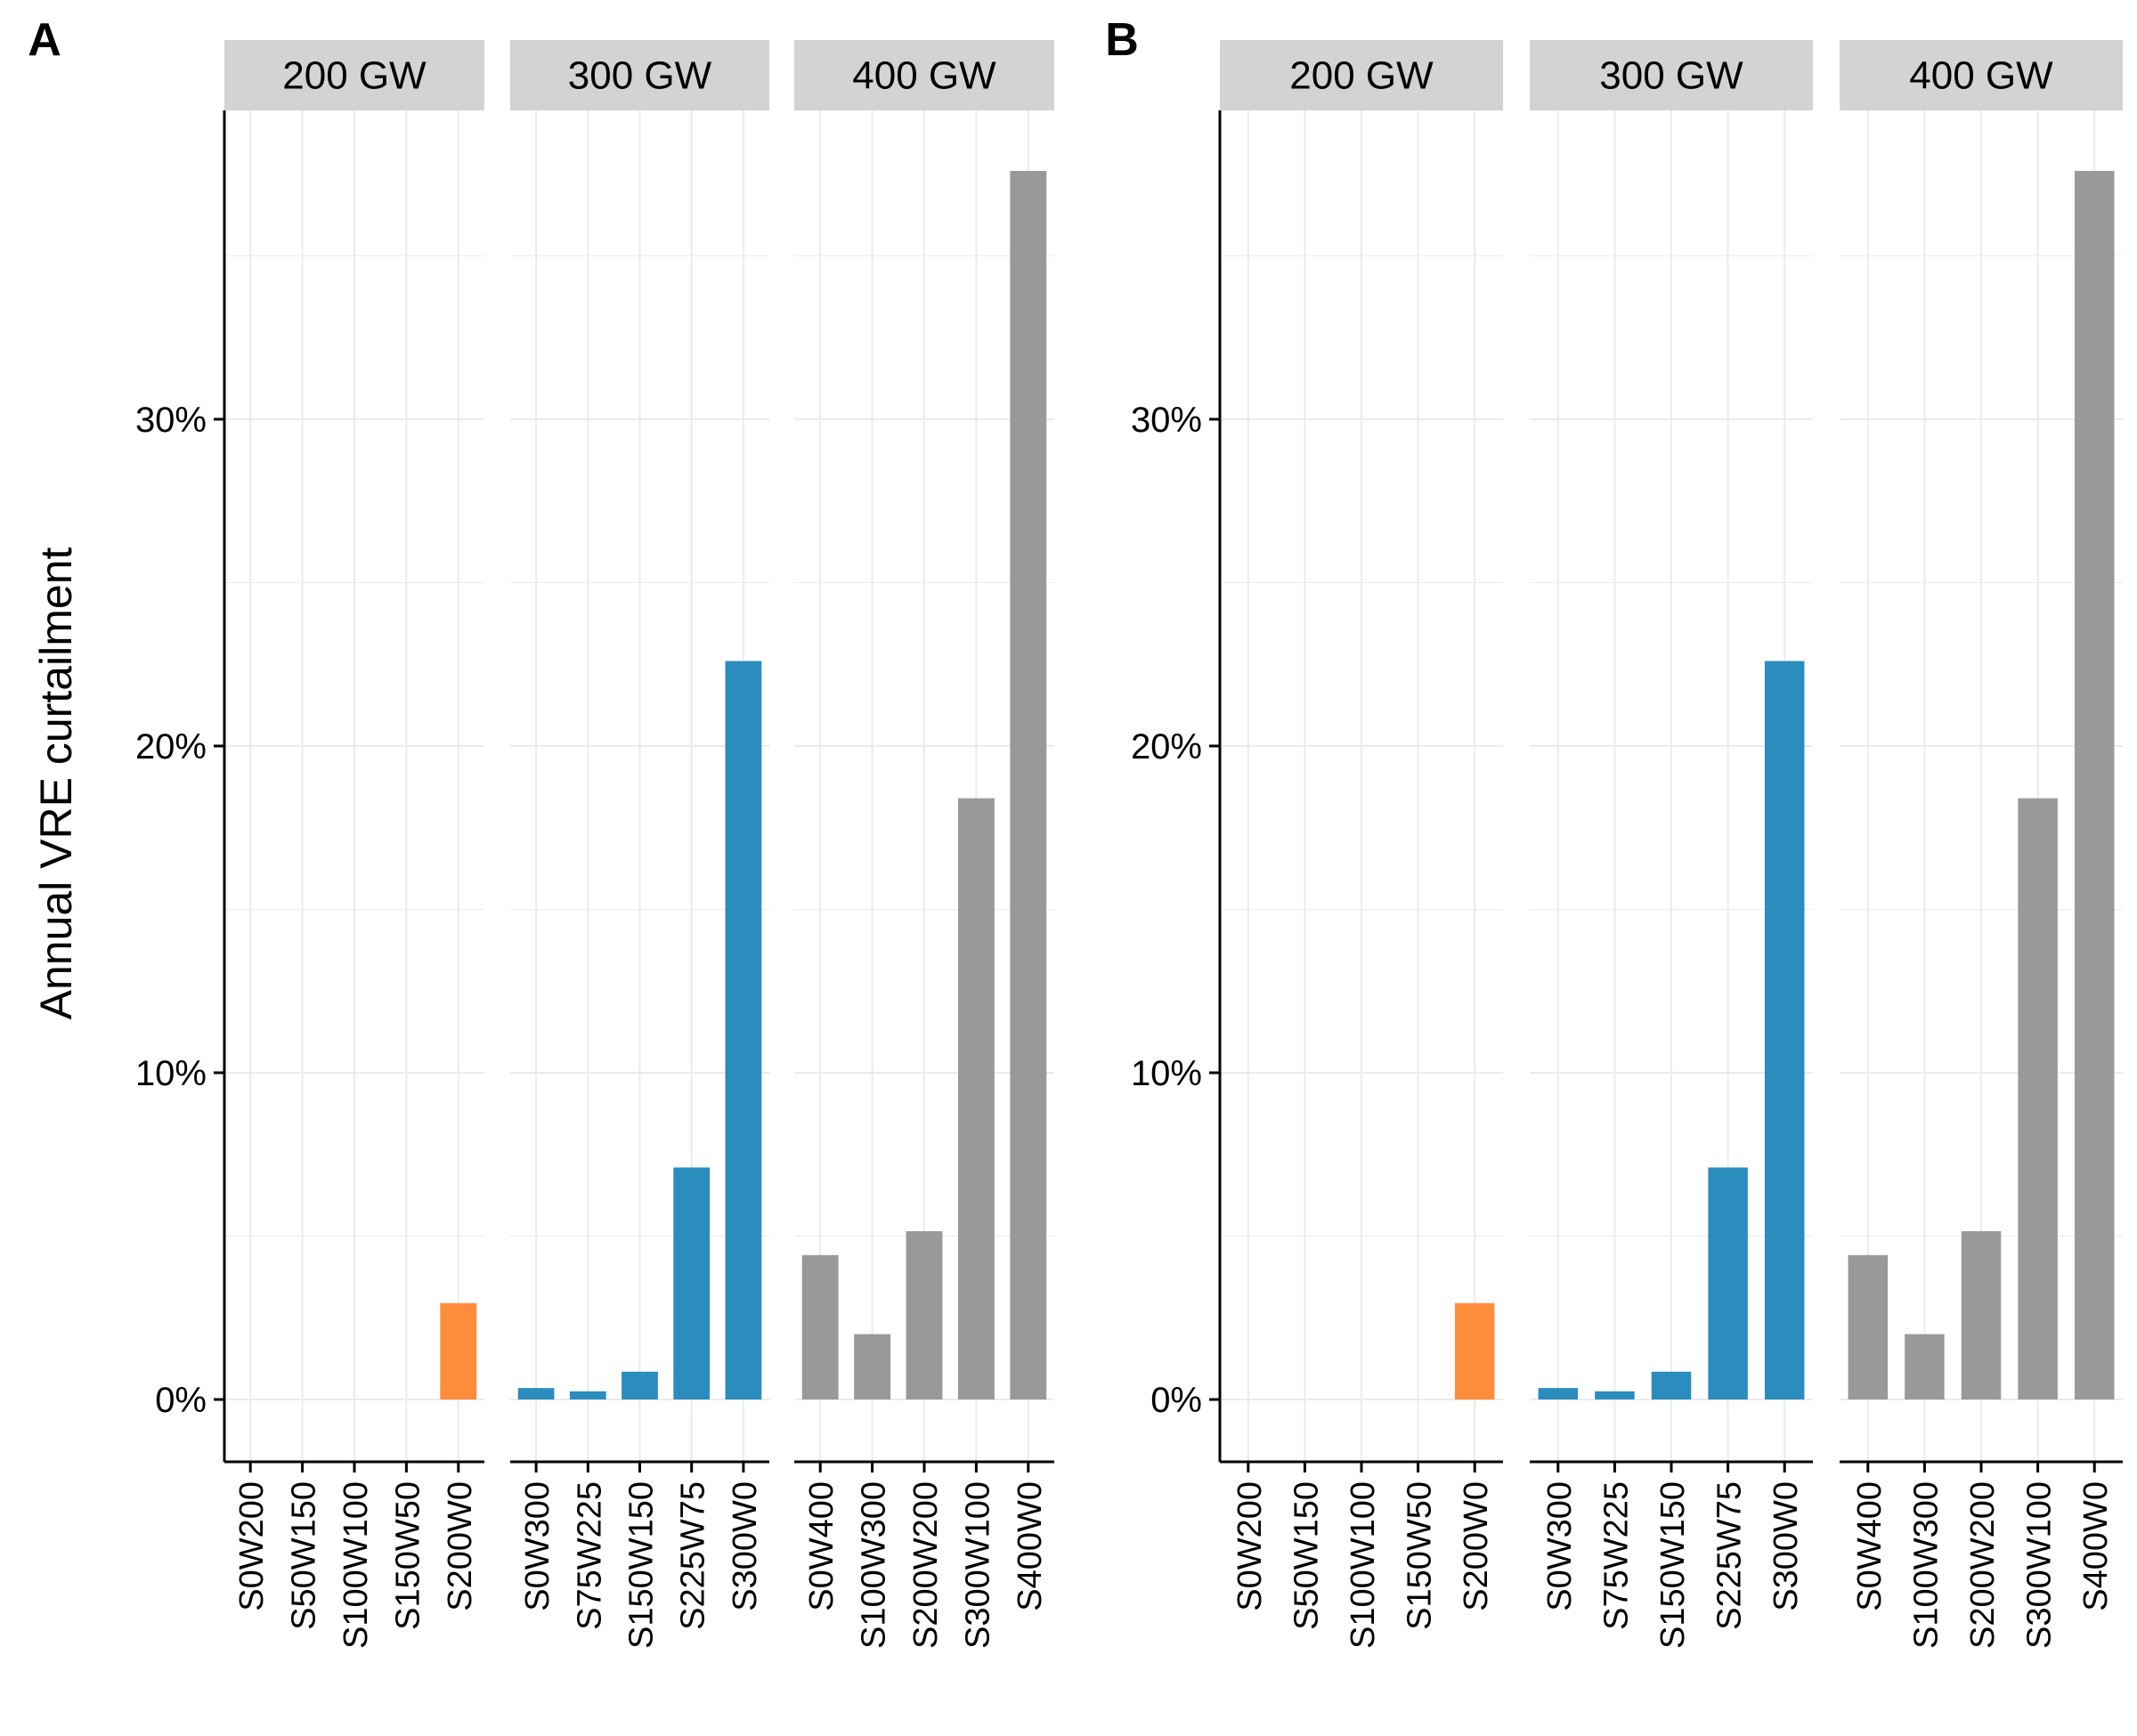  What do you see at coordinates (44, 40) in the screenshot?
I see `panel-tag-a: A` at bounding box center [44, 40].